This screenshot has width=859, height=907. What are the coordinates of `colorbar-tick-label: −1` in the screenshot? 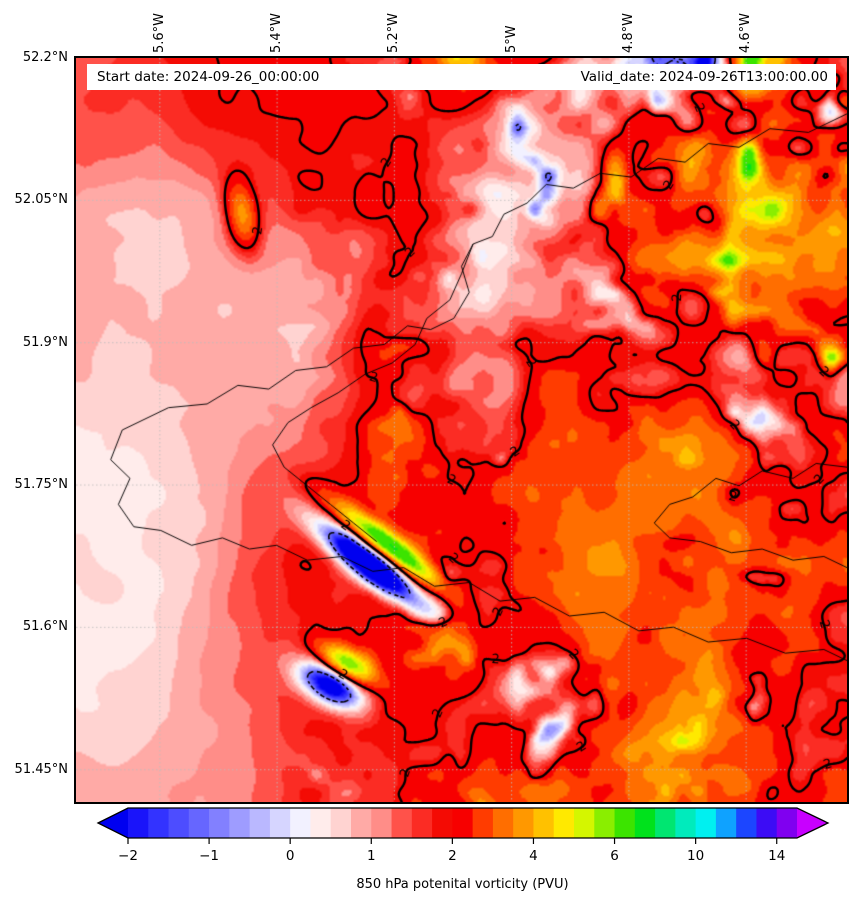 It's located at (209, 856).